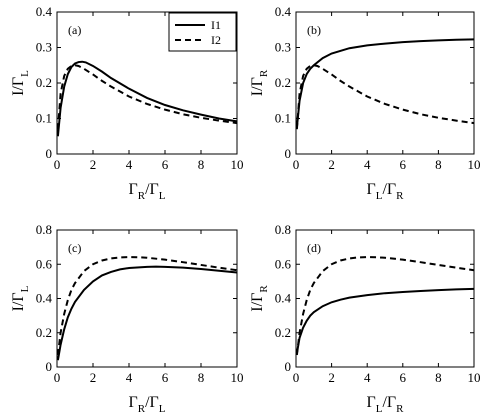 Image resolution: width=485 pixels, height=415 pixels. What do you see at coordinates (314, 30) in the screenshot?
I see `panel-label: (b)` at bounding box center [314, 30].